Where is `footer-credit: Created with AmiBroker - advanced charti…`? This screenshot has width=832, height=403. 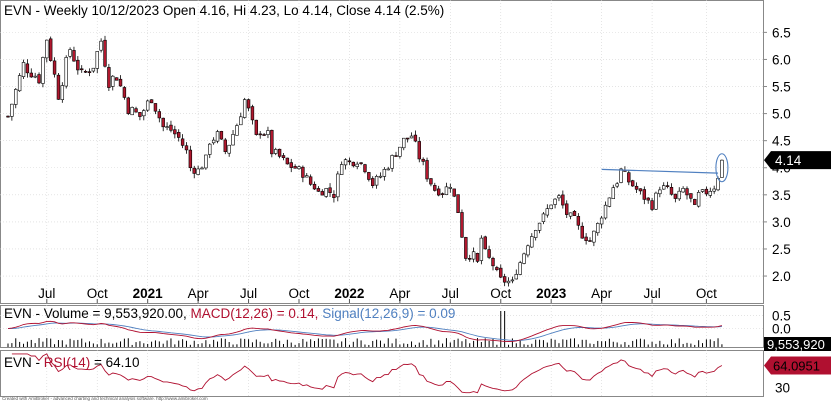 footer-credit: Created with AmiBroker - advanced charti… is located at coordinates (105, 398).